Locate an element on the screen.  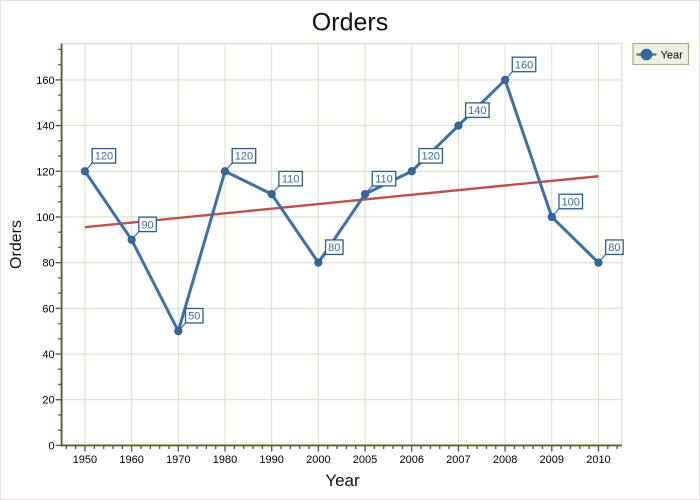
svg-text: 0 is located at coordinates (51, 446).